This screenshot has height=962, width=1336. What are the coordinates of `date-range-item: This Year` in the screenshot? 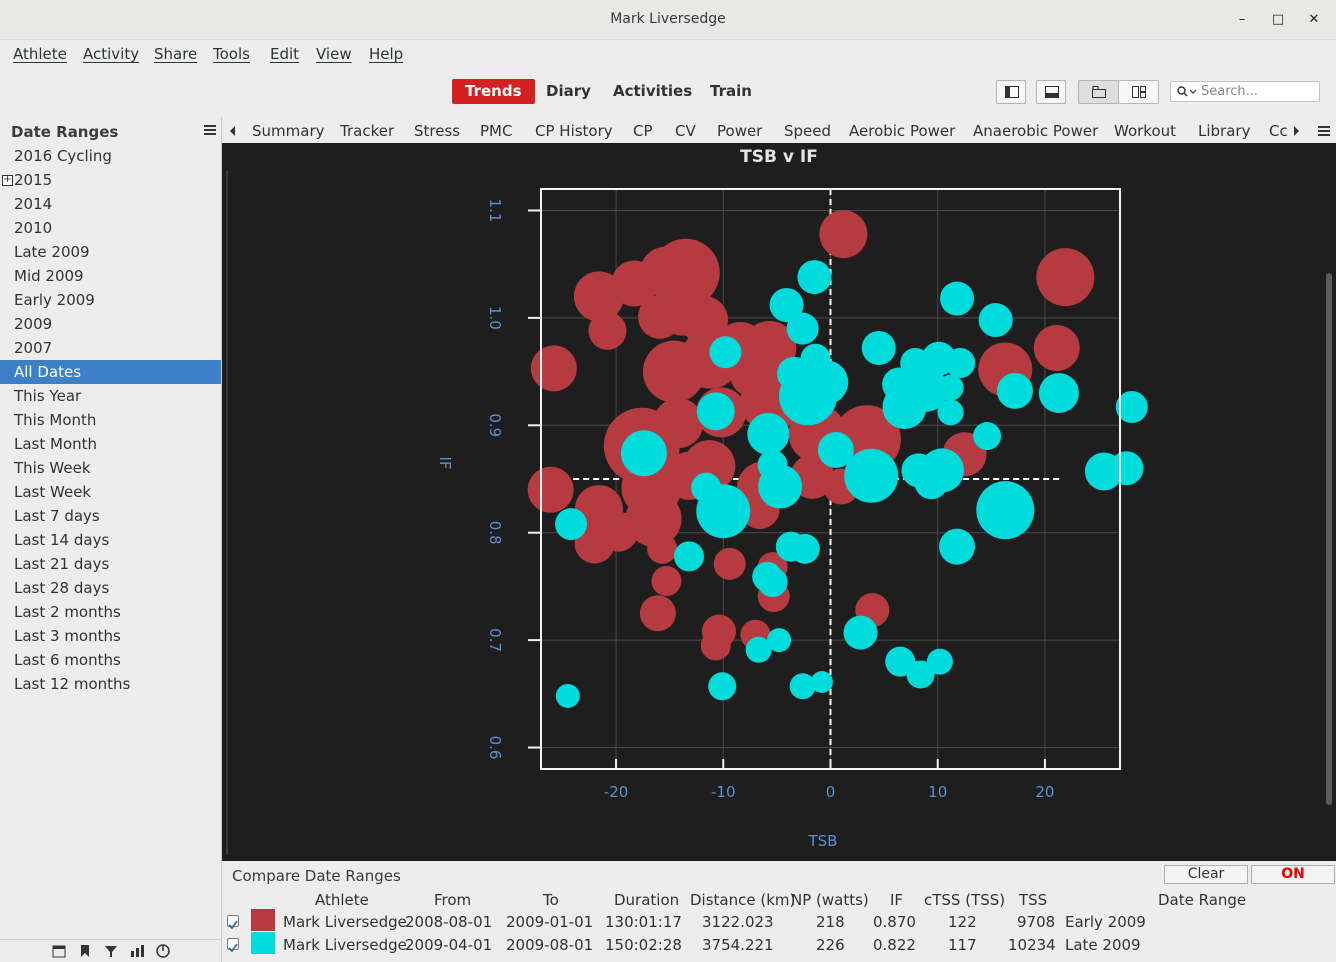 It's located at (110, 396).